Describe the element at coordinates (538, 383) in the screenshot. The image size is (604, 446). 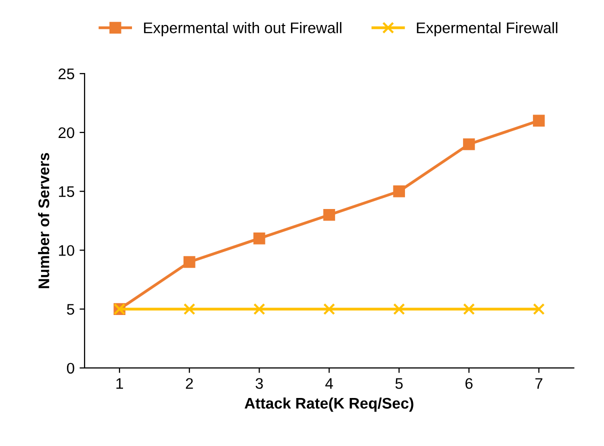
I see `x-tick-label: 7` at that location.